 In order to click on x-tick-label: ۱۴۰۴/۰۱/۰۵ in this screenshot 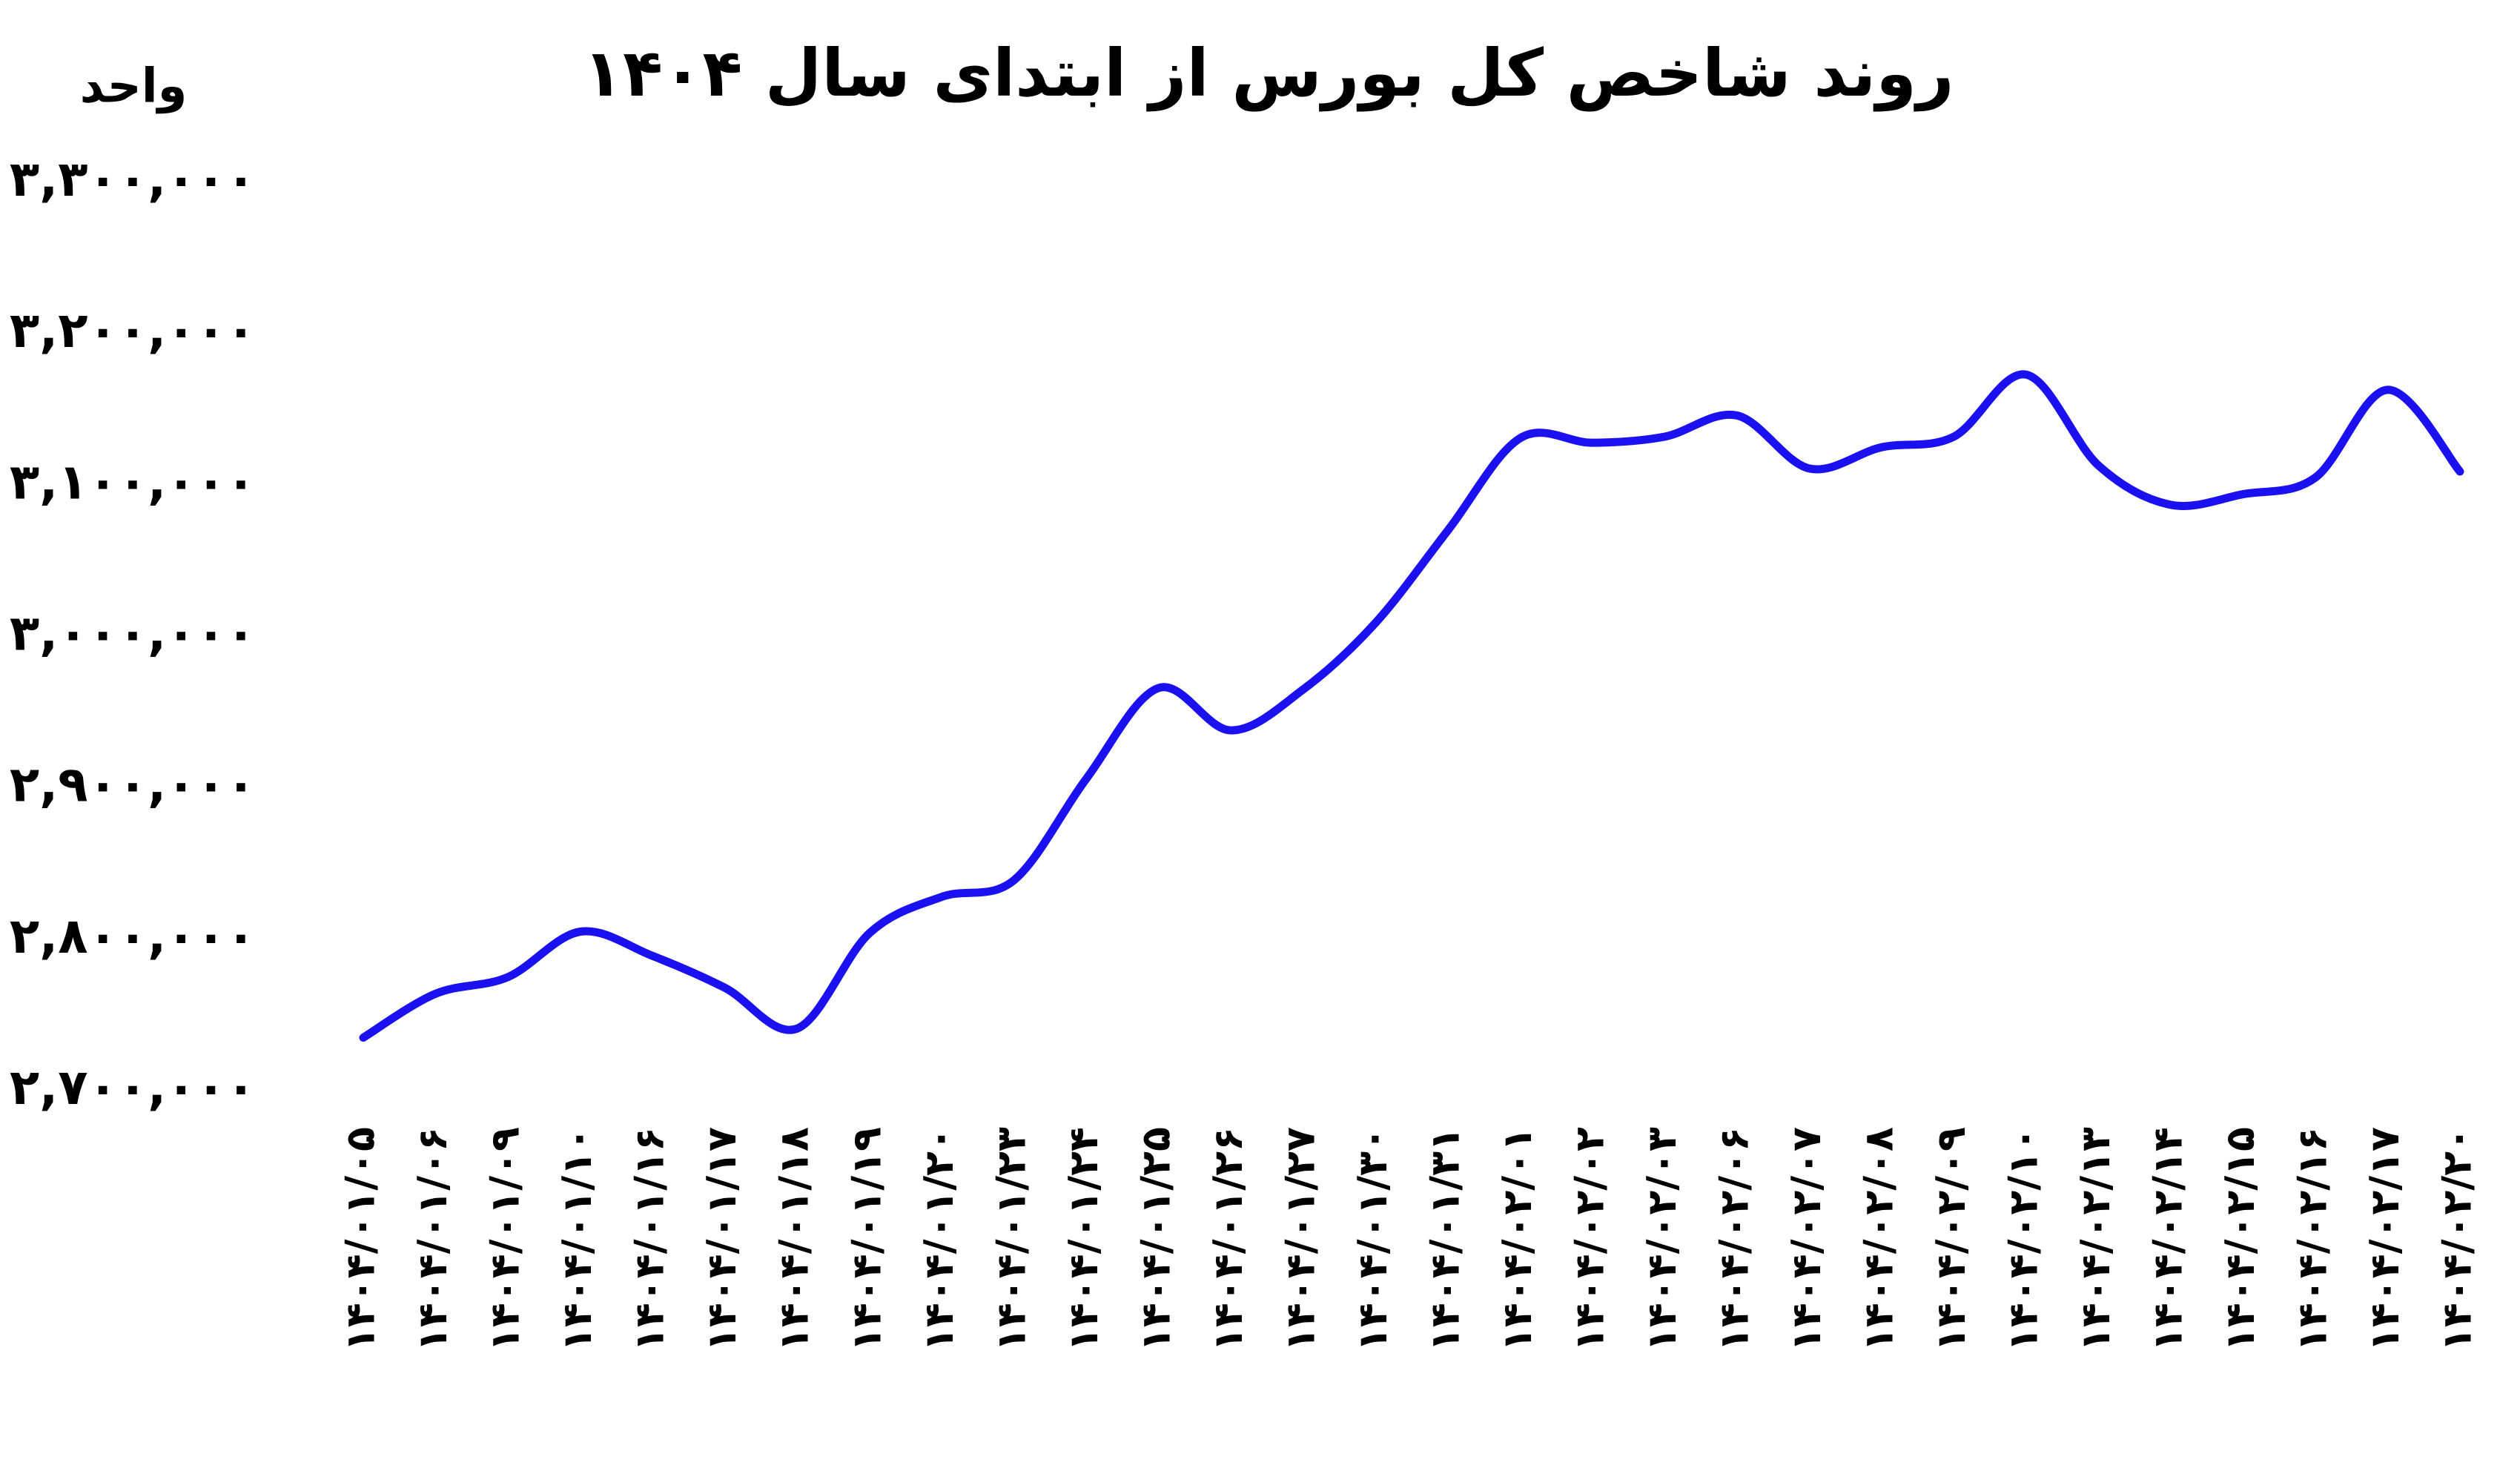, I will do `click(360, 1239)`.